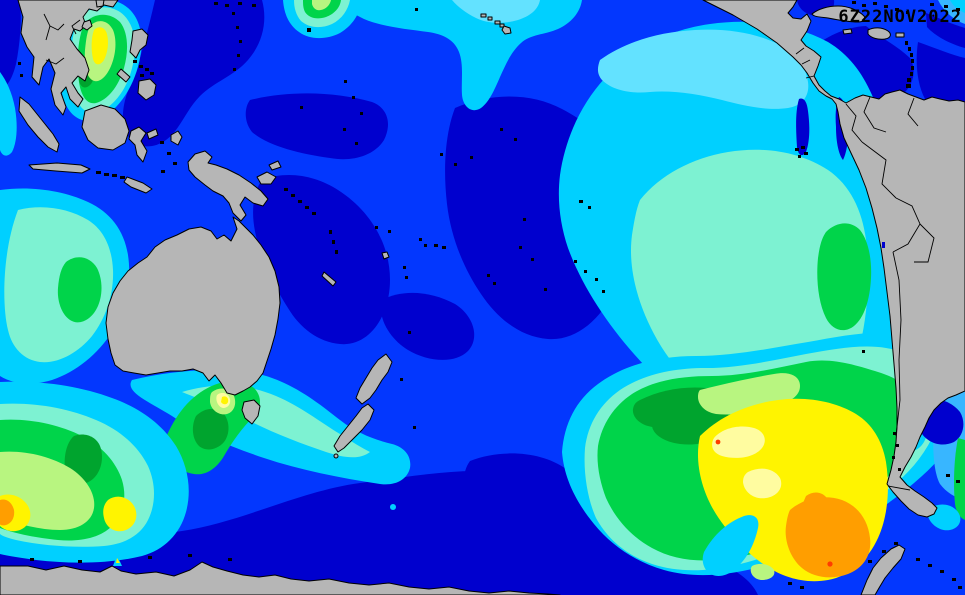 This screenshot has width=965, height=595. I want to click on west-aus-green, so click(79, 290).